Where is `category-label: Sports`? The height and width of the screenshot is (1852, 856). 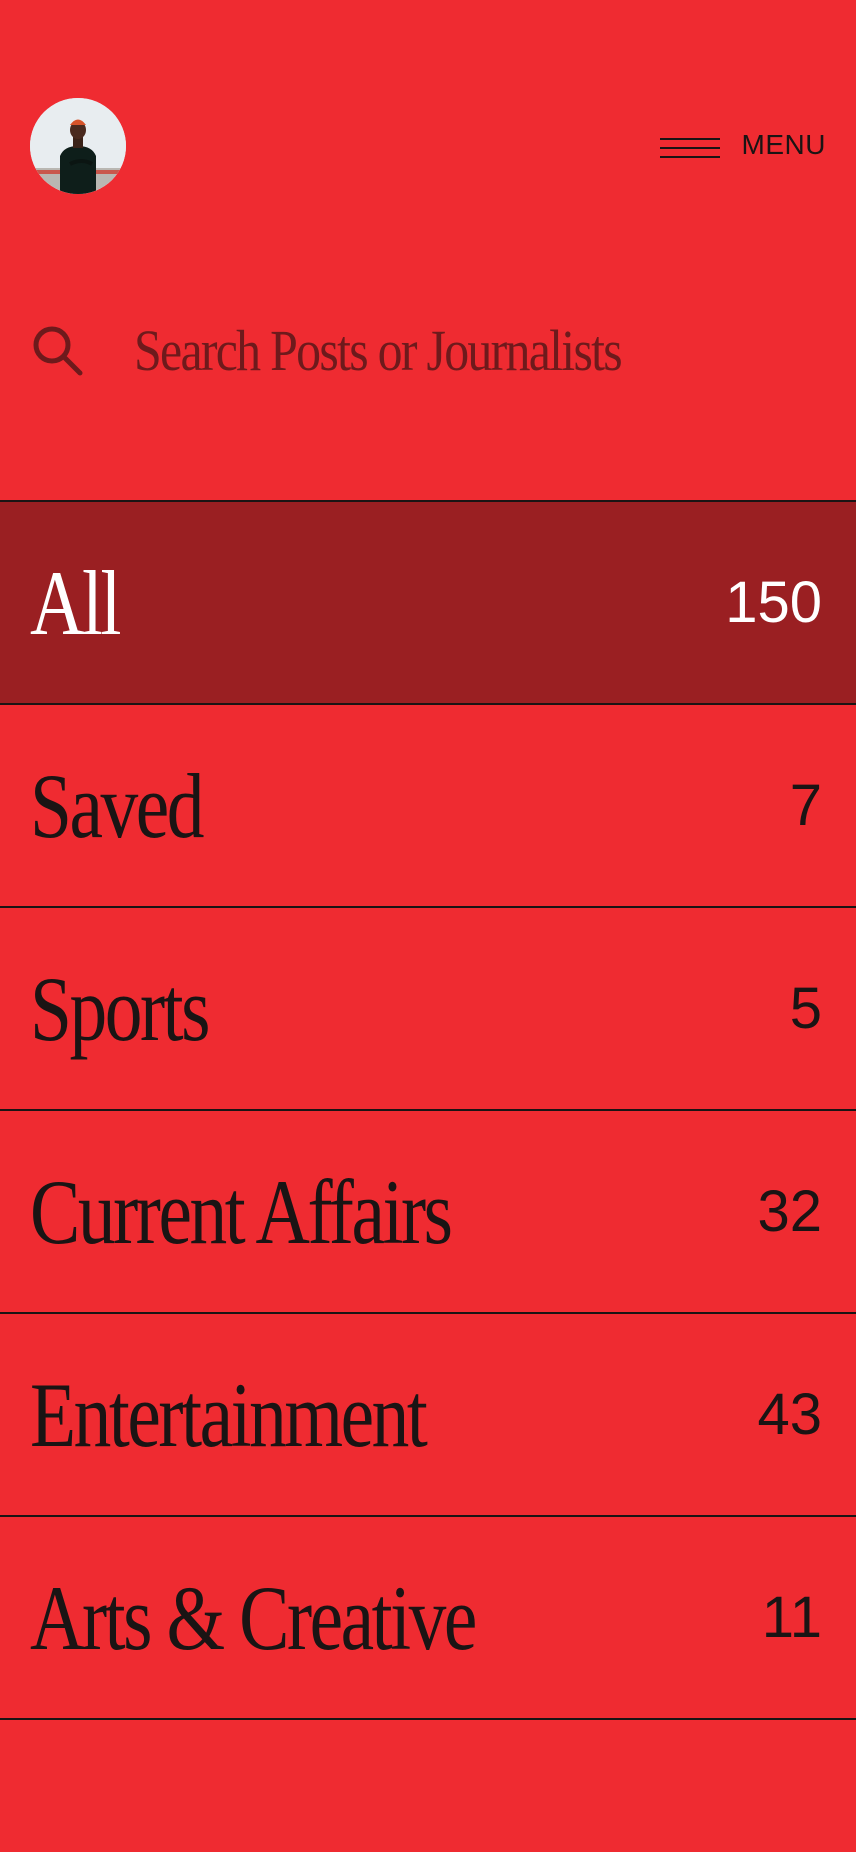
category-label: Sports is located at coordinates (120, 1008).